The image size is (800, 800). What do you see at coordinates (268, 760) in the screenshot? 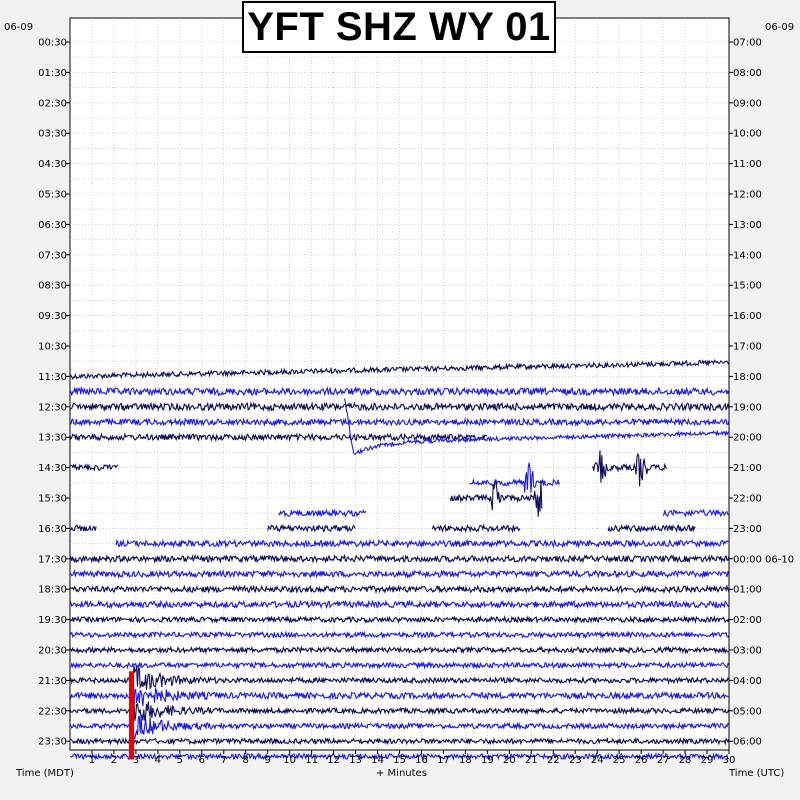
I see `x-tick-label: 9` at bounding box center [268, 760].